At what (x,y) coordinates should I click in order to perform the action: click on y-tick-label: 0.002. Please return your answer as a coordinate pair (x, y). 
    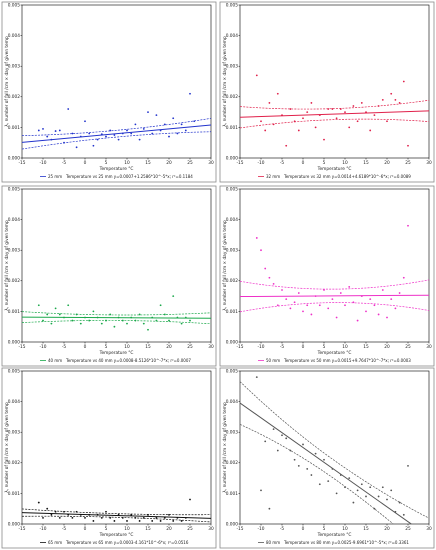
    Looking at the image, I should click on (14, 281).